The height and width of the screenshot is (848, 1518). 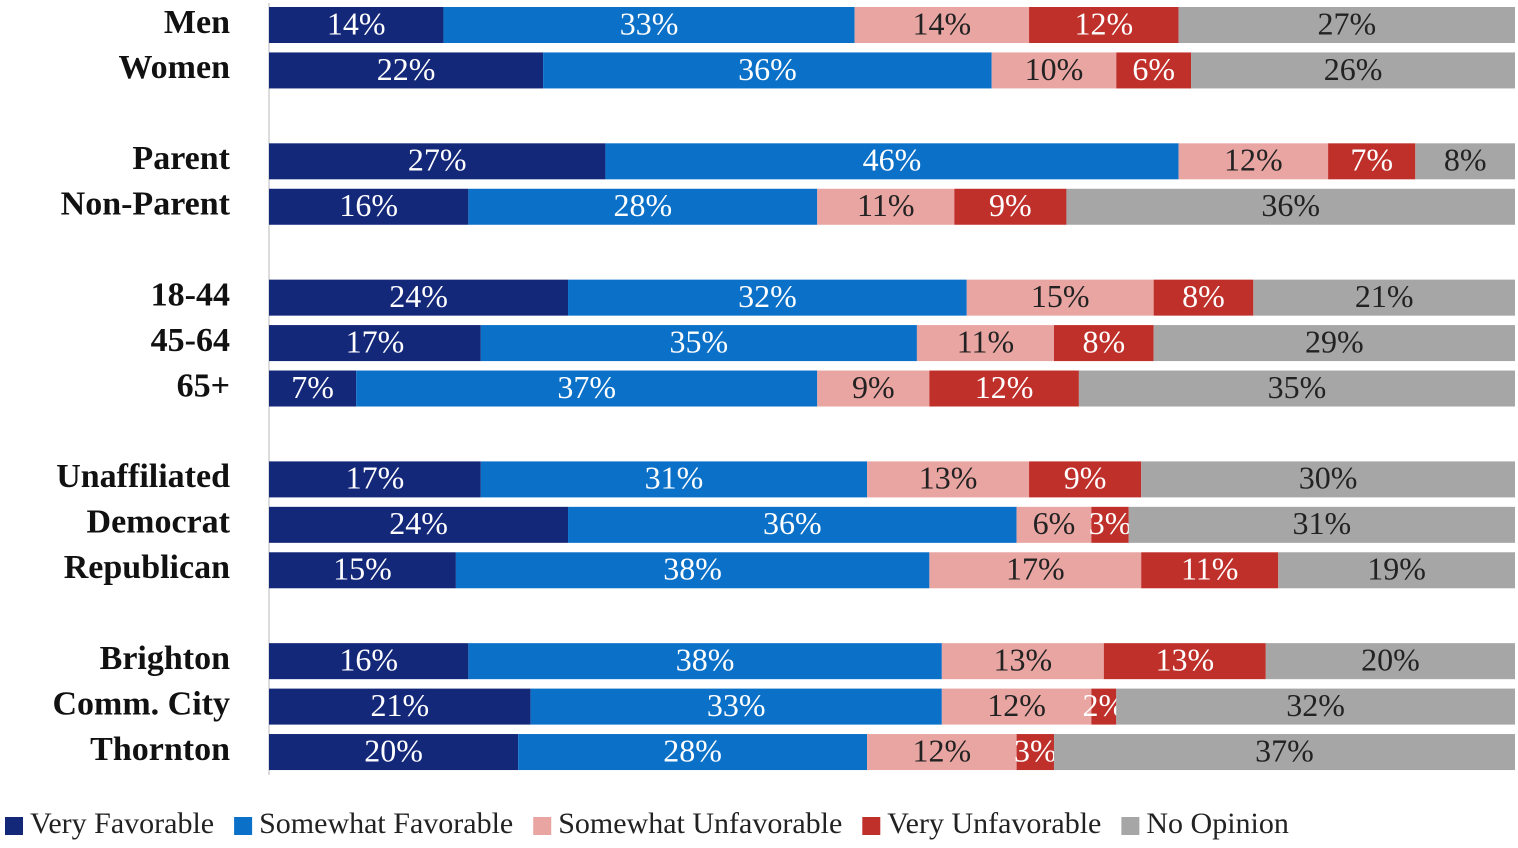 I want to click on value-label: 20%, so click(x=393, y=750).